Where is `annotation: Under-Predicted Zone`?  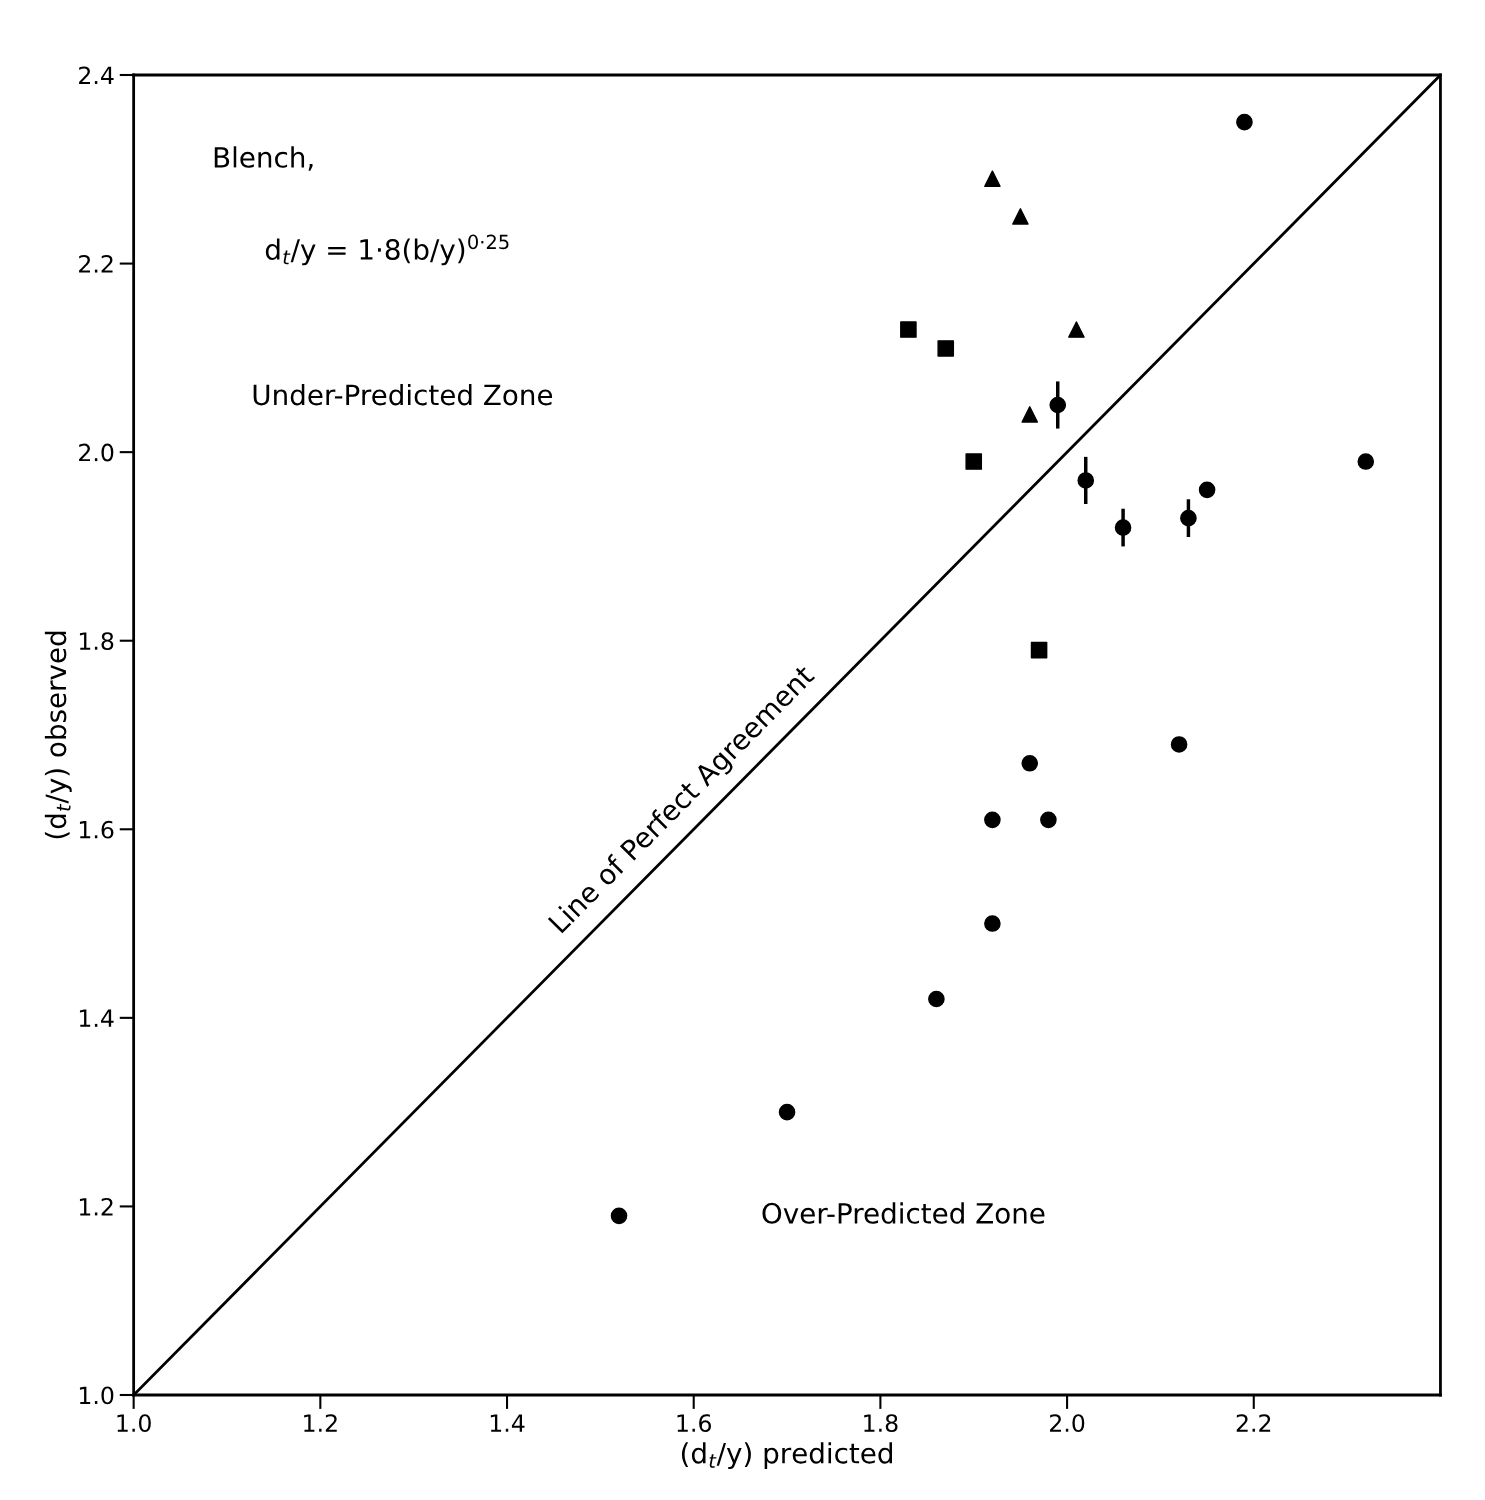
annotation: Under-Predicted Zone is located at coordinates (403, 394).